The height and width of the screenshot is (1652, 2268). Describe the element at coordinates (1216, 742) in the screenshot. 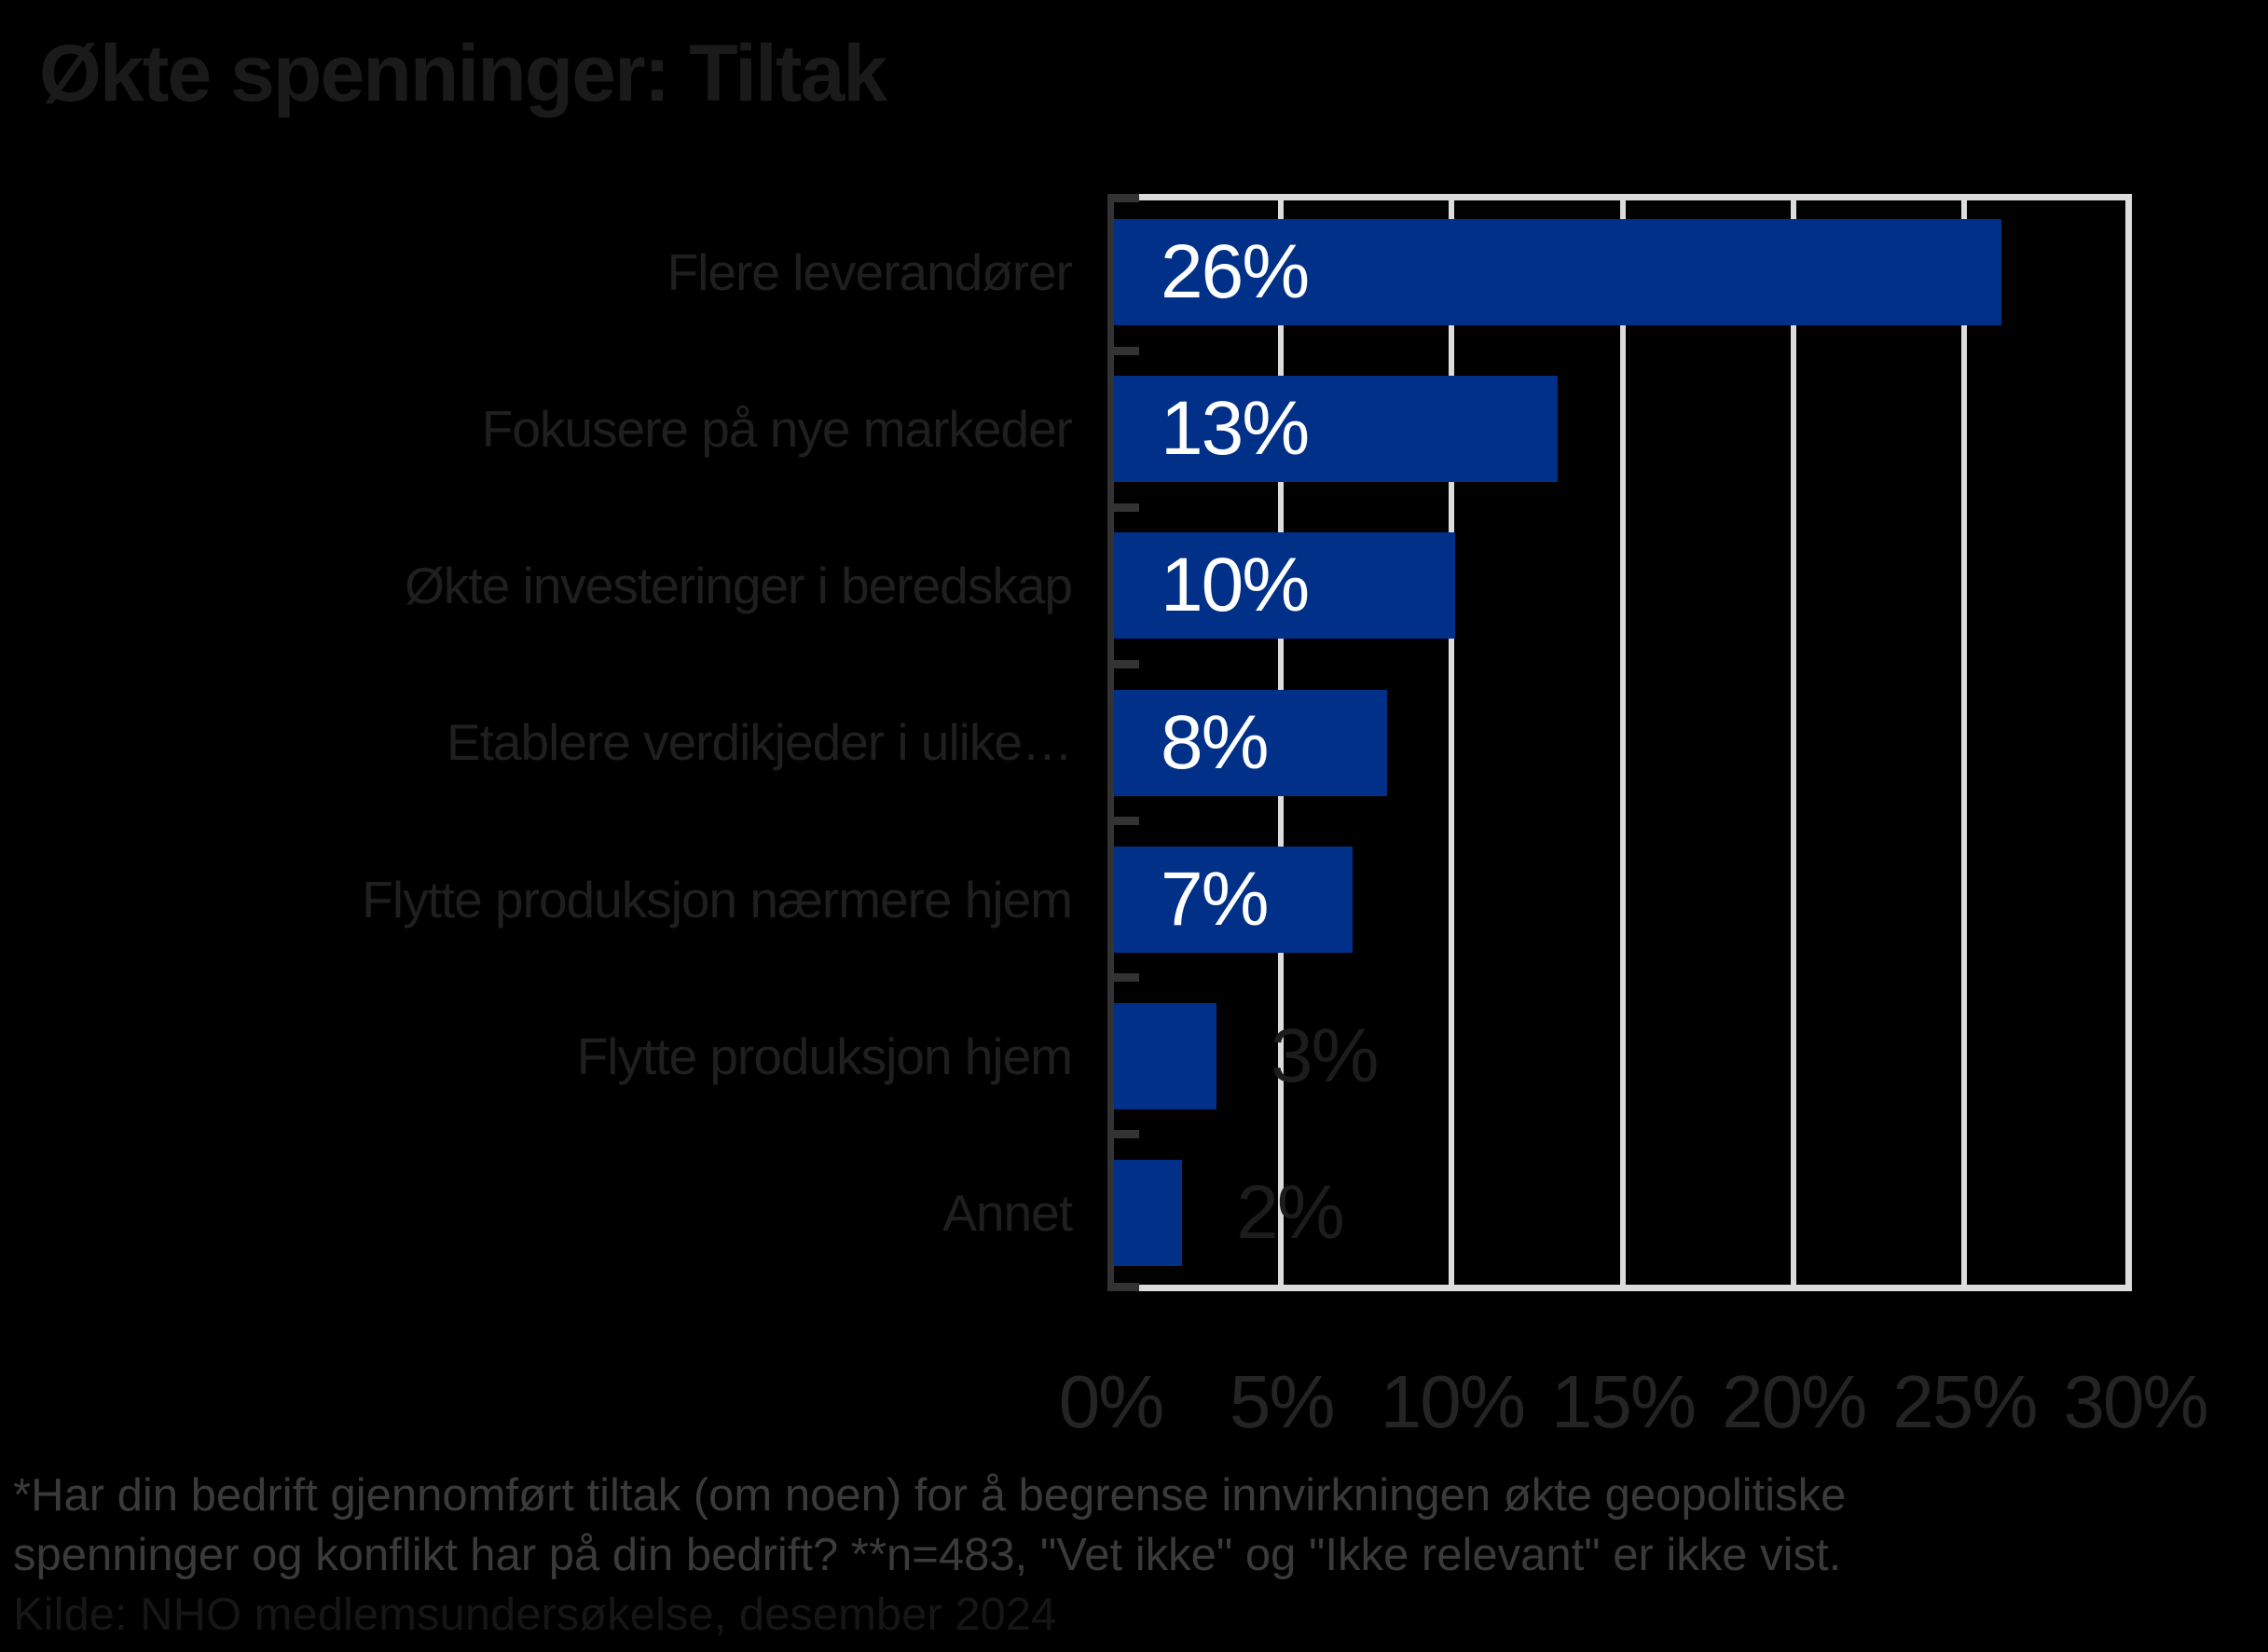

I see `bar-value-label: 8%` at that location.